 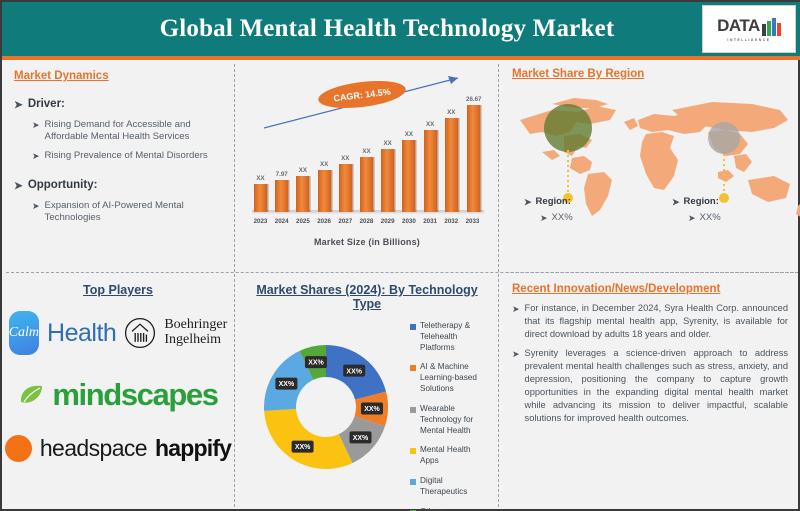 I want to click on chart-x-tick: 2027, so click(x=345, y=221).